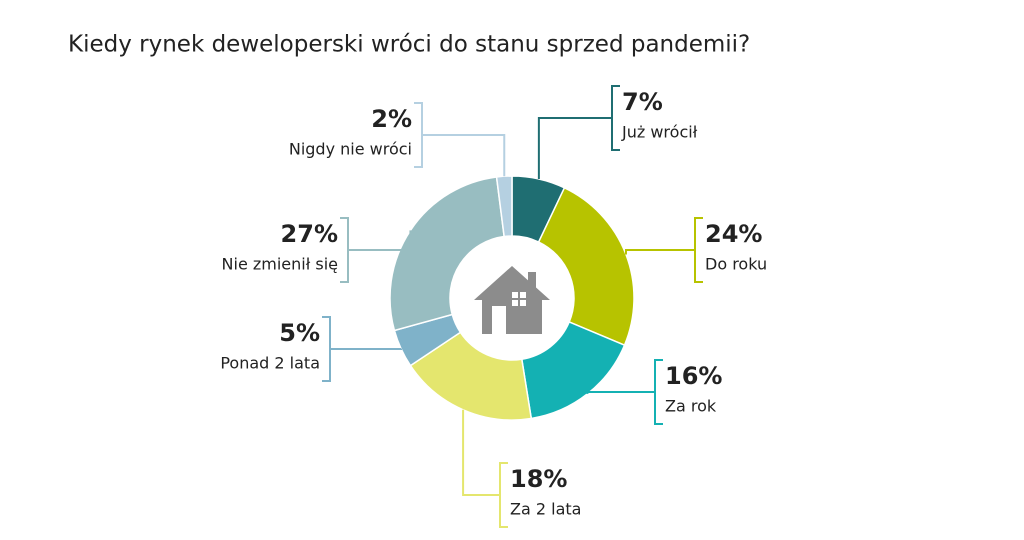  I want to click on value-label: 18%, so click(538, 479).